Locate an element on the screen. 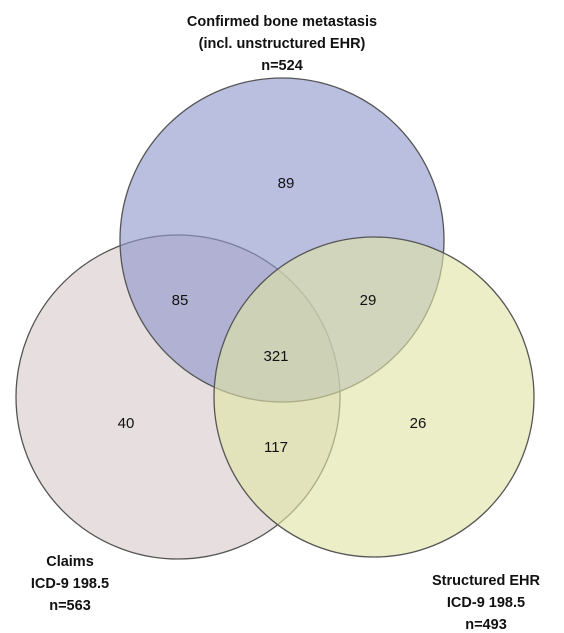  label-structured-line2: ICD-9 198.5 is located at coordinates (486, 603).